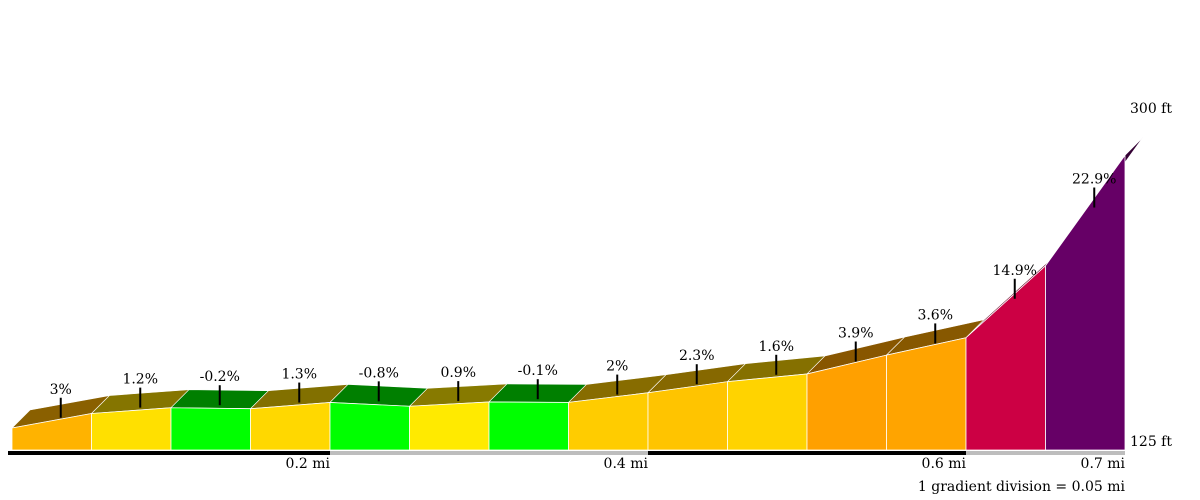  What do you see at coordinates (776, 347) in the screenshot?
I see `gradient-label: 1.6%` at bounding box center [776, 347].